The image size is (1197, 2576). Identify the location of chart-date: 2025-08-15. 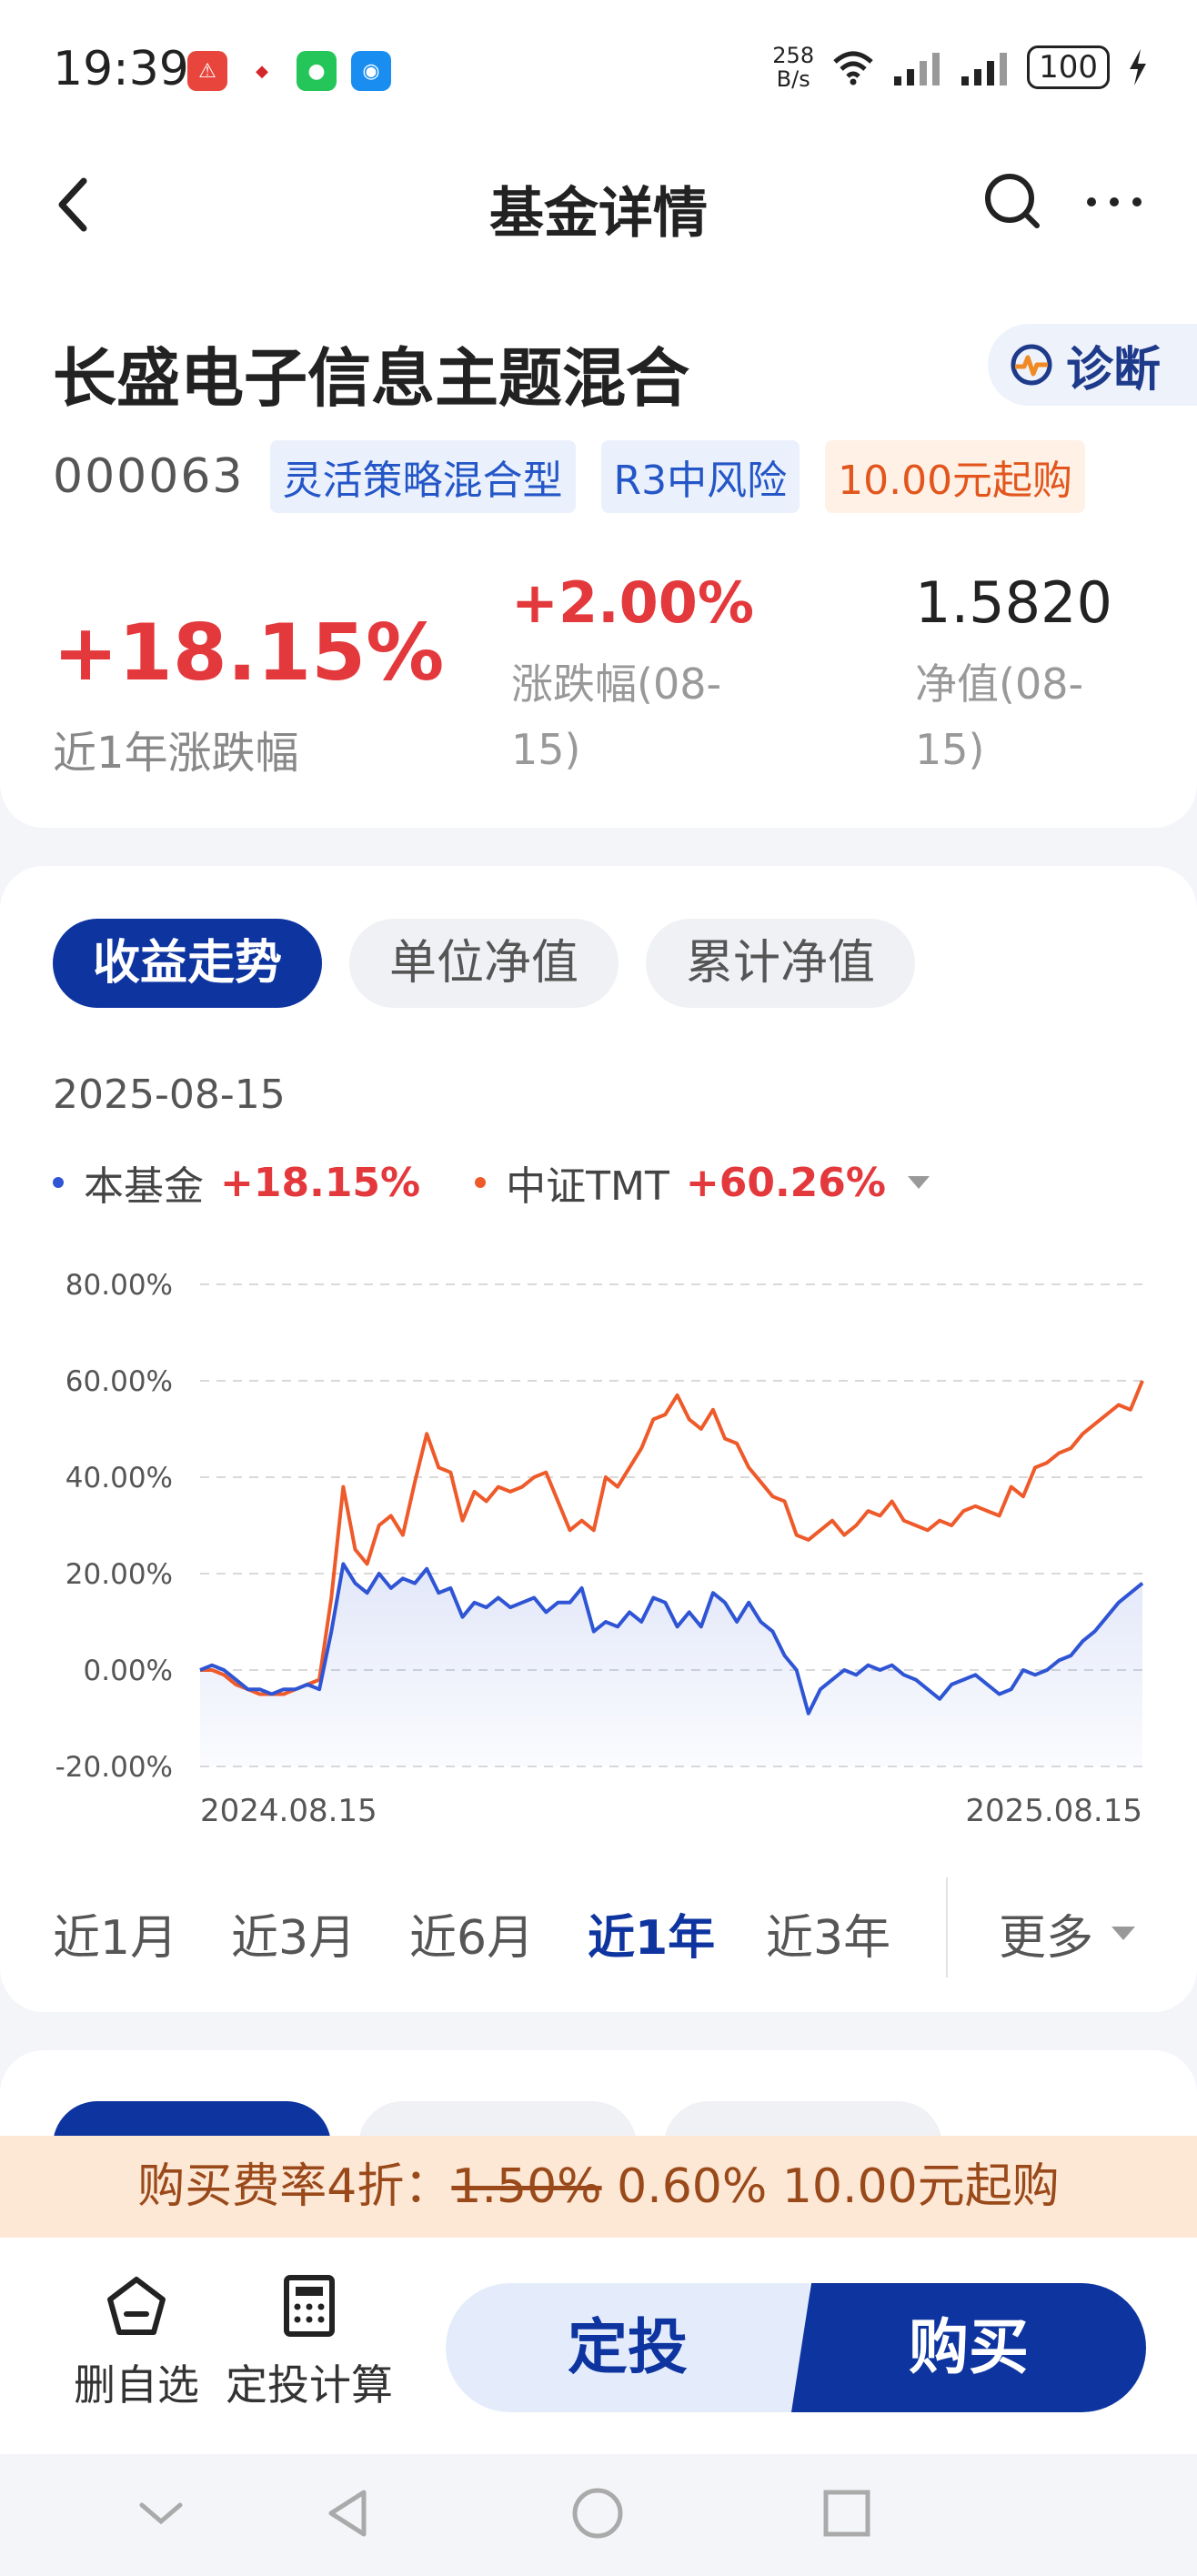
(169, 1095).